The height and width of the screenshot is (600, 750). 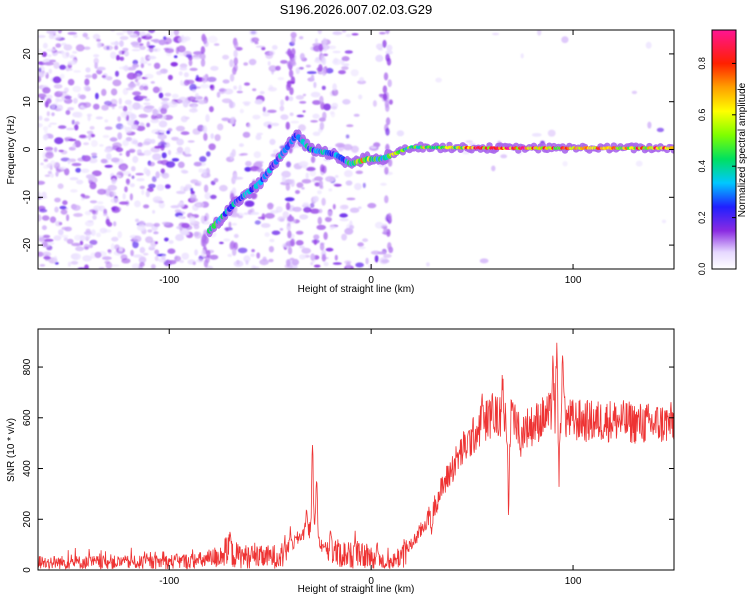 What do you see at coordinates (169, 280) in the screenshot?
I see `x-tick-label: -100` at bounding box center [169, 280].